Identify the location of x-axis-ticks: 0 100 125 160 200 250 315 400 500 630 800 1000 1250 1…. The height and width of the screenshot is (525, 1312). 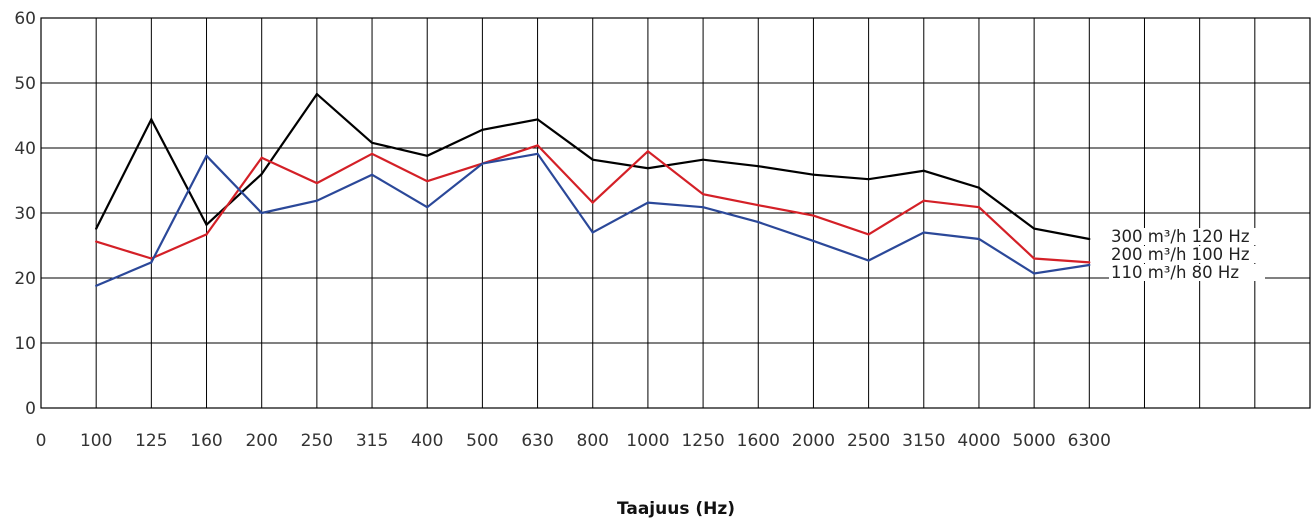
(573, 441).